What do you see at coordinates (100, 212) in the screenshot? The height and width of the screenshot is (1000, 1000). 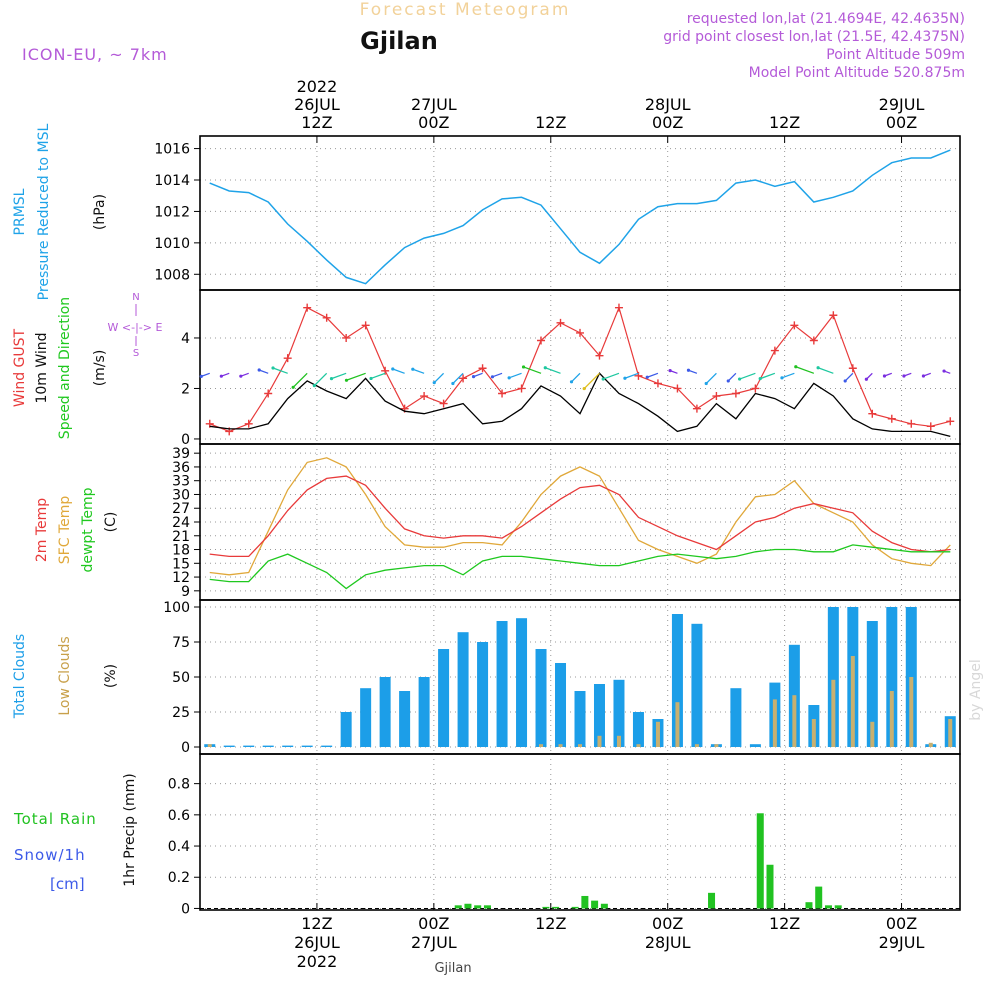 I see `pressure-unit: (hPa)` at bounding box center [100, 212].